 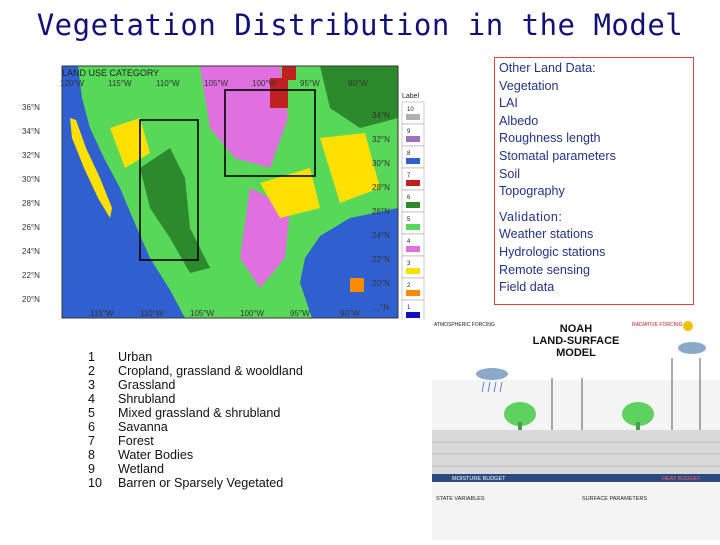 I want to click on validation-line: Field data, so click(x=527, y=287).